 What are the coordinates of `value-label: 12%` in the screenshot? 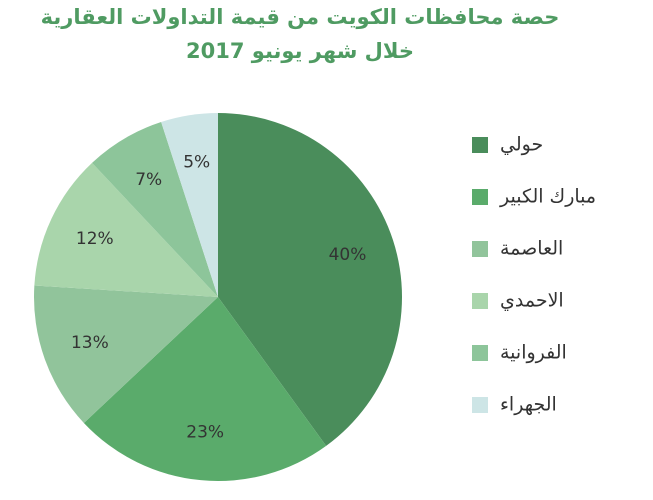 It's located at (95, 239).